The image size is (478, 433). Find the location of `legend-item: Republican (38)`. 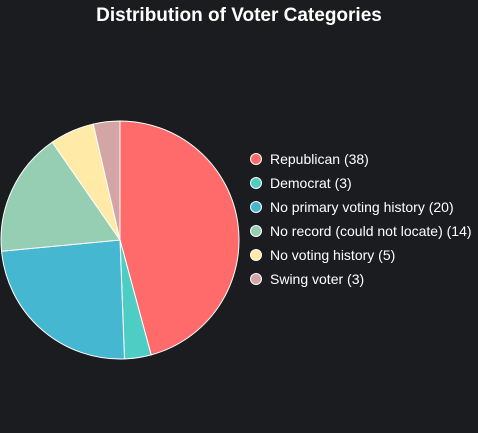

legend-item: Republican (38) is located at coordinates (361, 159).